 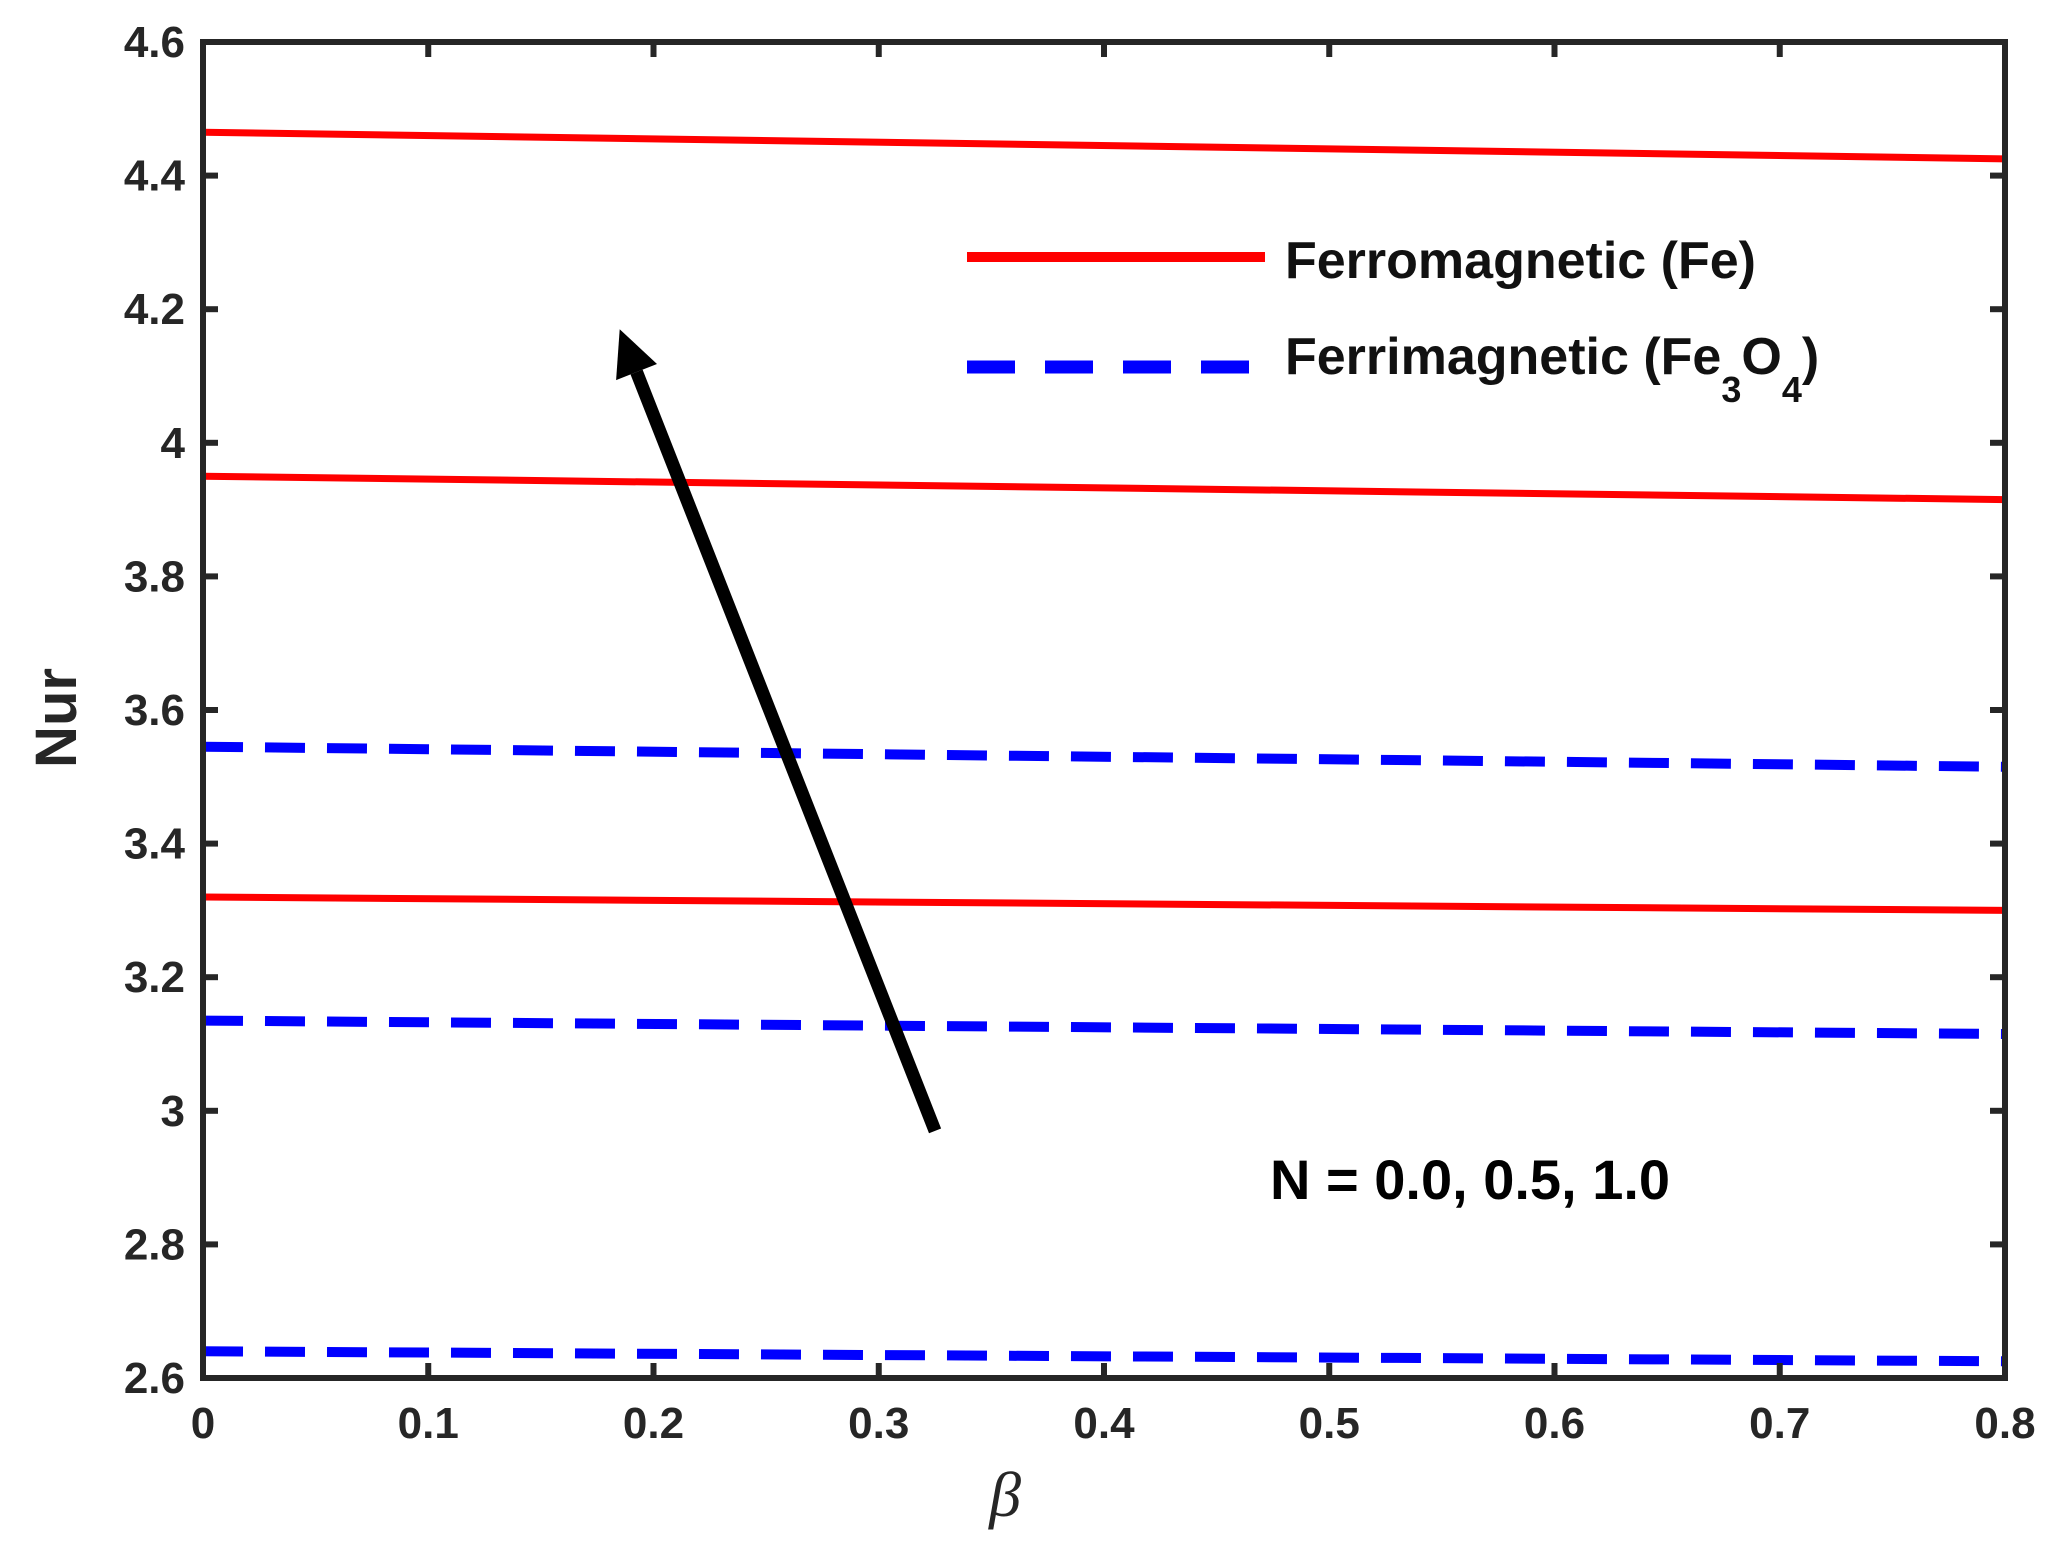 I want to click on y-tick-label: 2.6, so click(x=154, y=1378).